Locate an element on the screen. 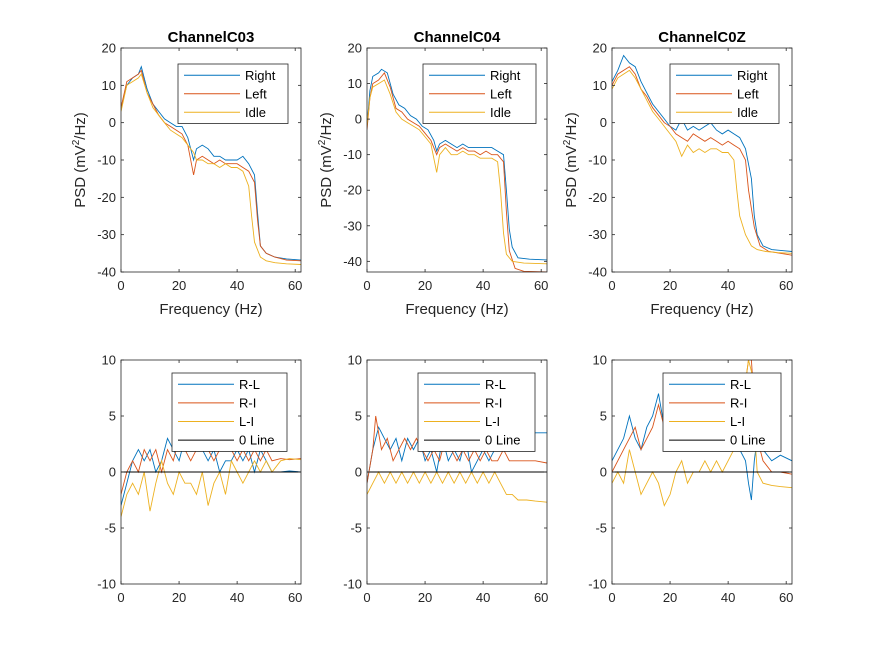 The width and height of the screenshot is (875, 656). subplot-title: ChannelC0Z is located at coordinates (702, 37).